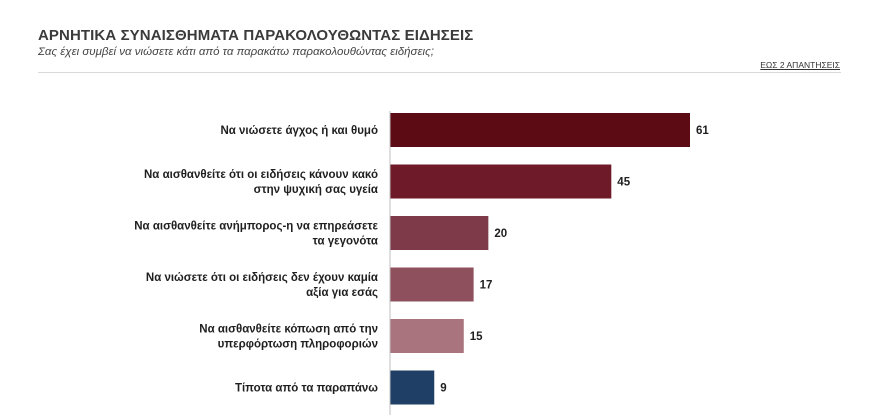  I want to click on answers-note: ΕΩΣ 2 ΑΠΑΝΤΗΣΕΙΣ, so click(800, 65).